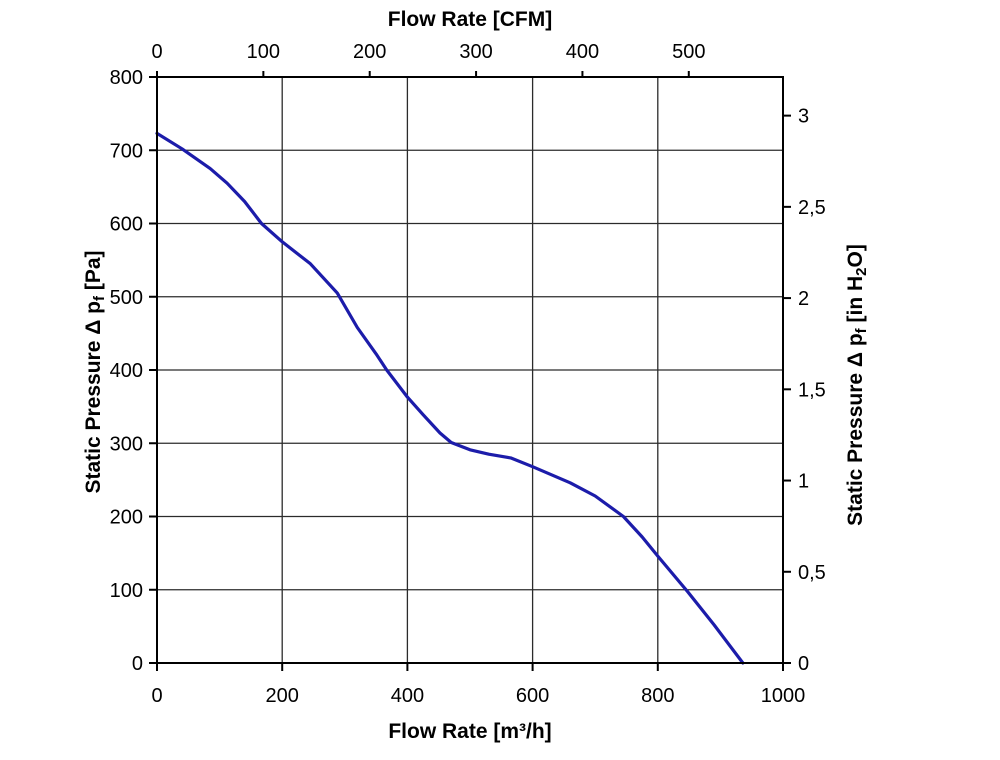  I want to click on tick-label: 700, so click(126, 151).